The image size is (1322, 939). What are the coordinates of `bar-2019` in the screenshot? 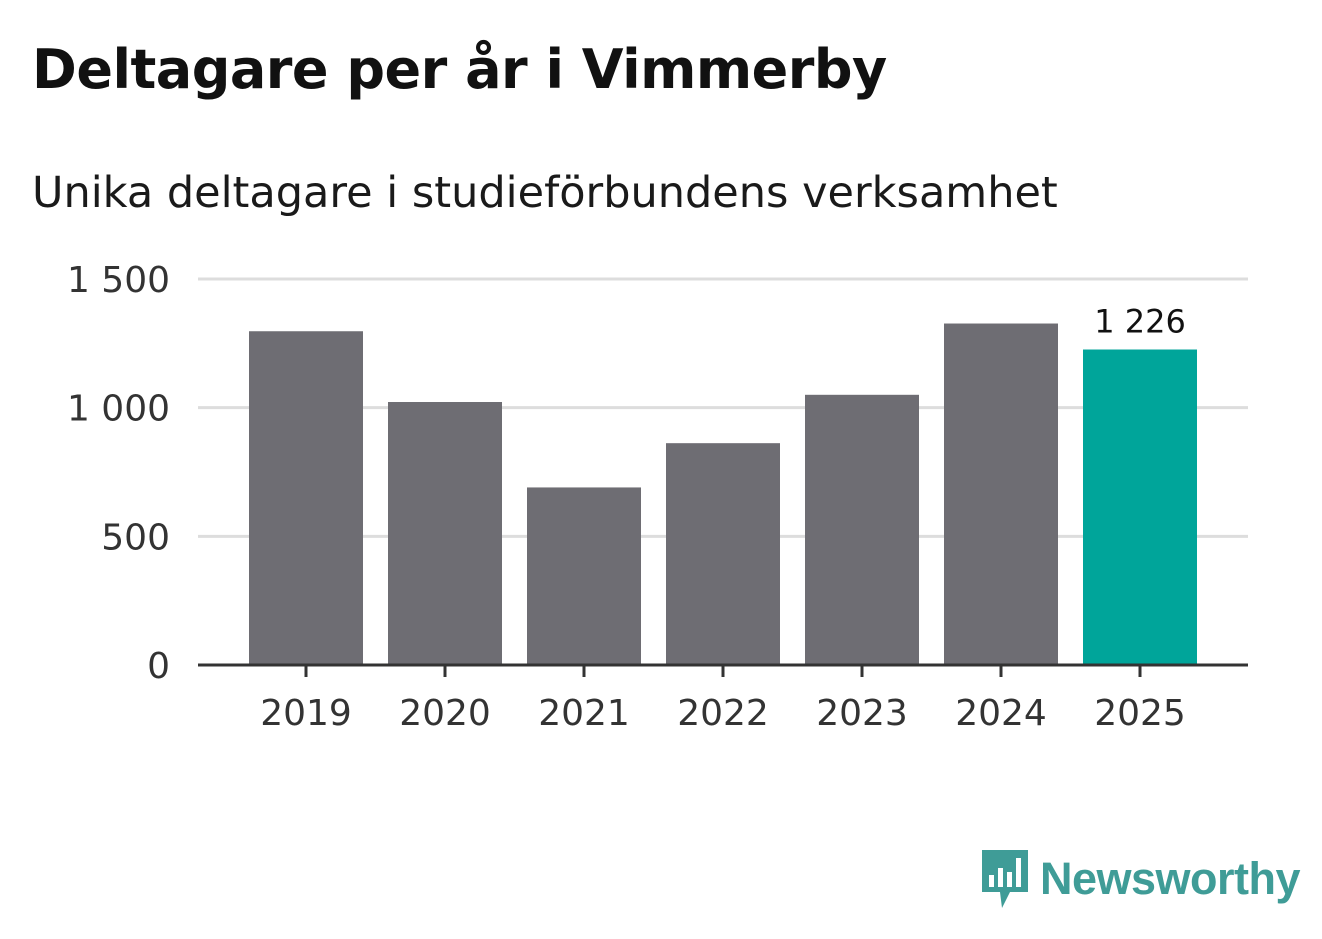 It's located at (306, 498).